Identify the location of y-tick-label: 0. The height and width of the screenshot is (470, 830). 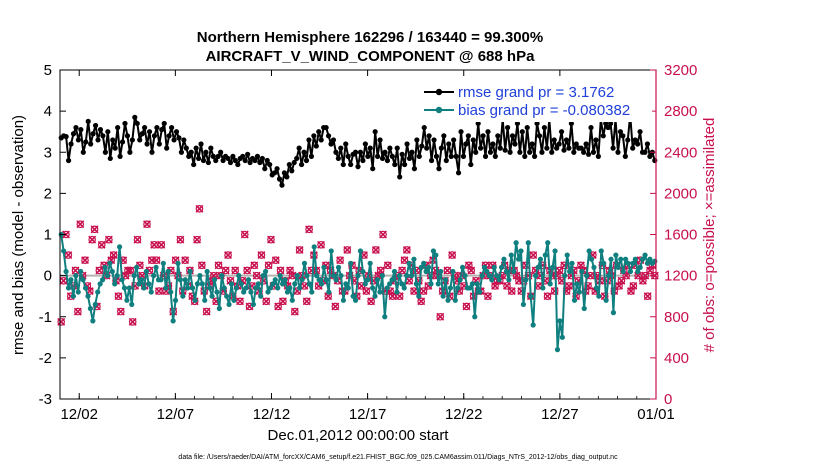
(48, 276).